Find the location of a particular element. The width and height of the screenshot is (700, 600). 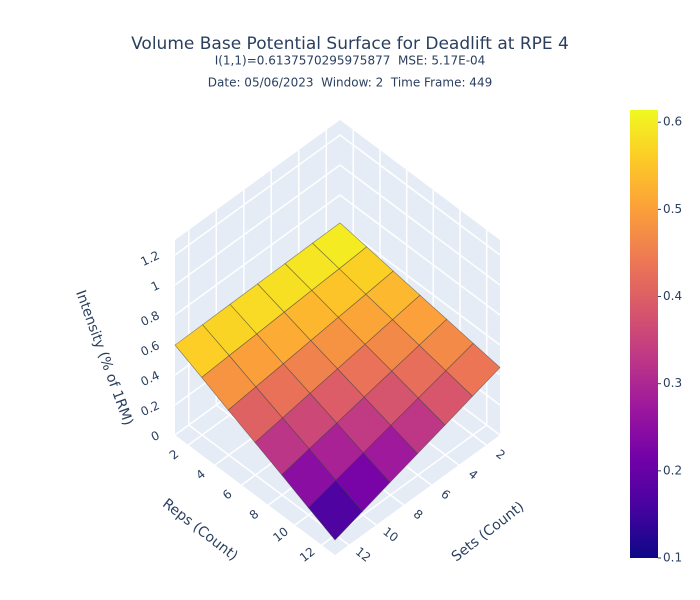

y-tick-label: 2 is located at coordinates (174, 455).